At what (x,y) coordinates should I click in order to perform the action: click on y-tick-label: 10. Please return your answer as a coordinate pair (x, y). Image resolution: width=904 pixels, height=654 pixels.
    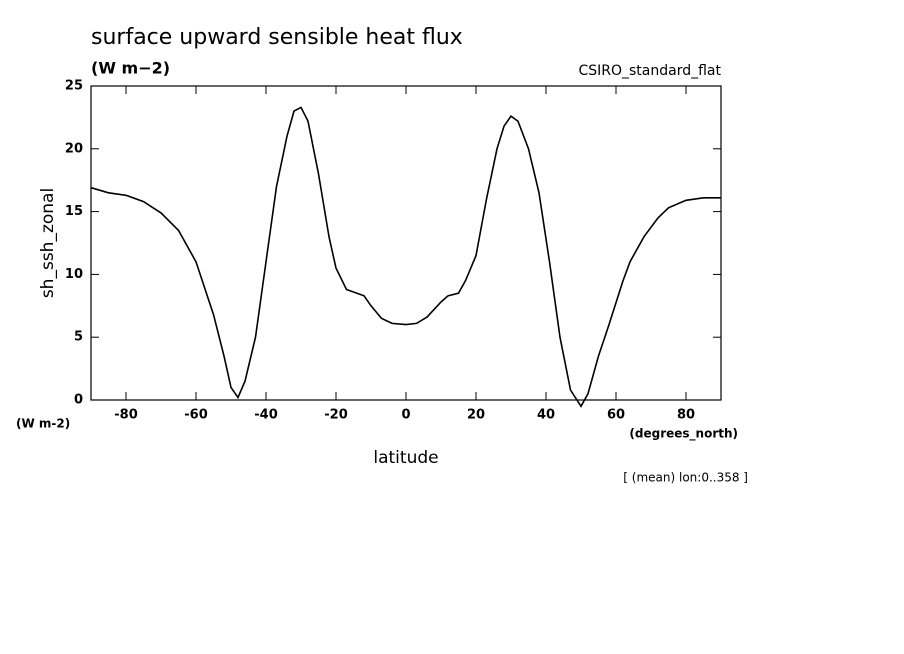
    Looking at the image, I should click on (74, 274).